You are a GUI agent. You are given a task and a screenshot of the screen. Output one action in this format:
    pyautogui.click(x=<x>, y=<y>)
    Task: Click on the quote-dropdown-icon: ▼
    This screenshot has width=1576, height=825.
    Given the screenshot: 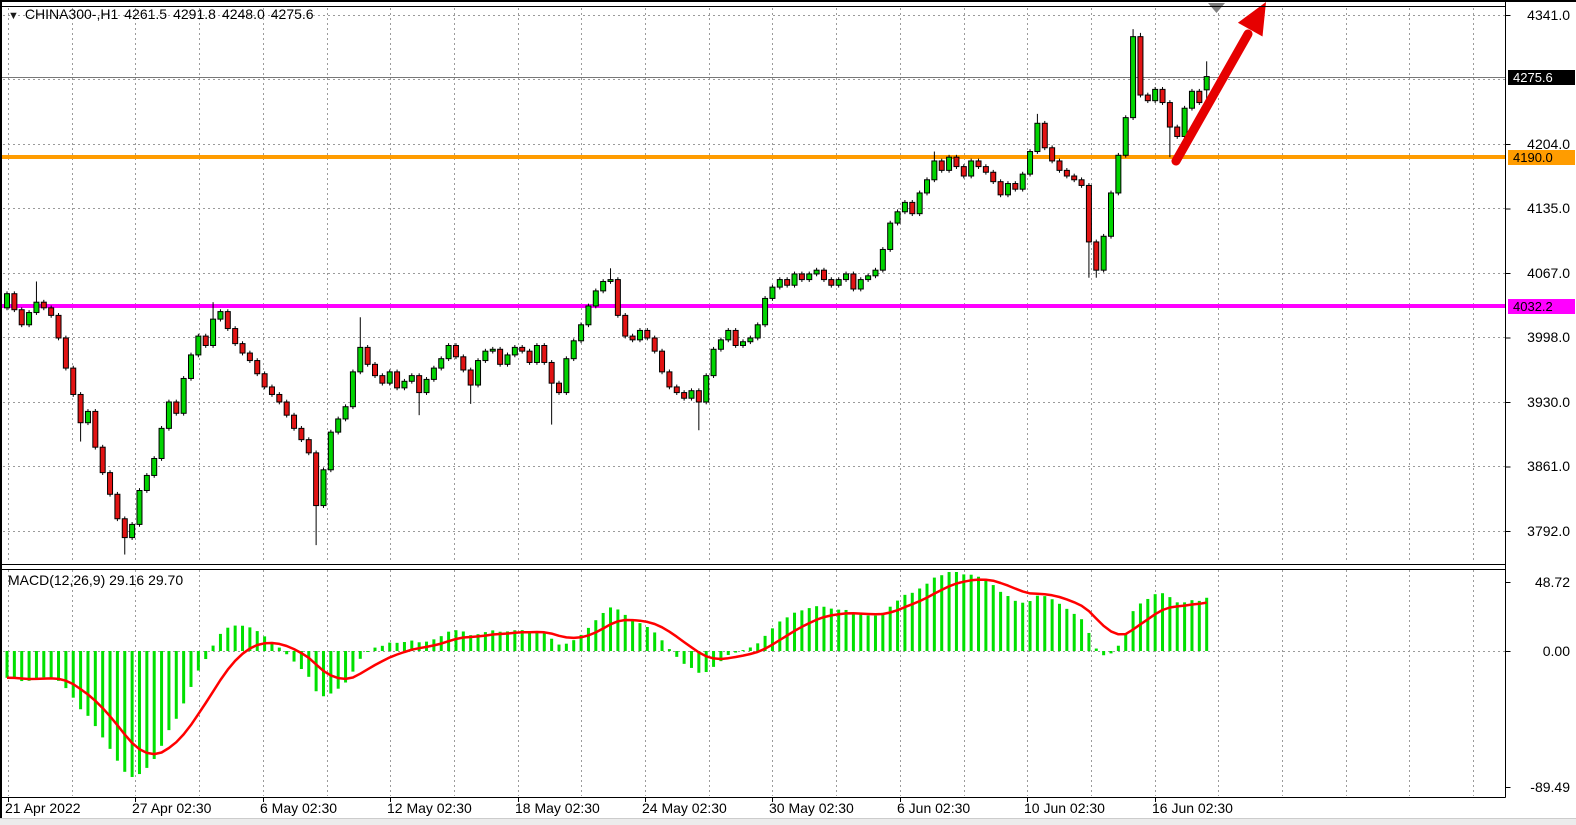 What is the action you would take?
    pyautogui.click(x=13, y=16)
    